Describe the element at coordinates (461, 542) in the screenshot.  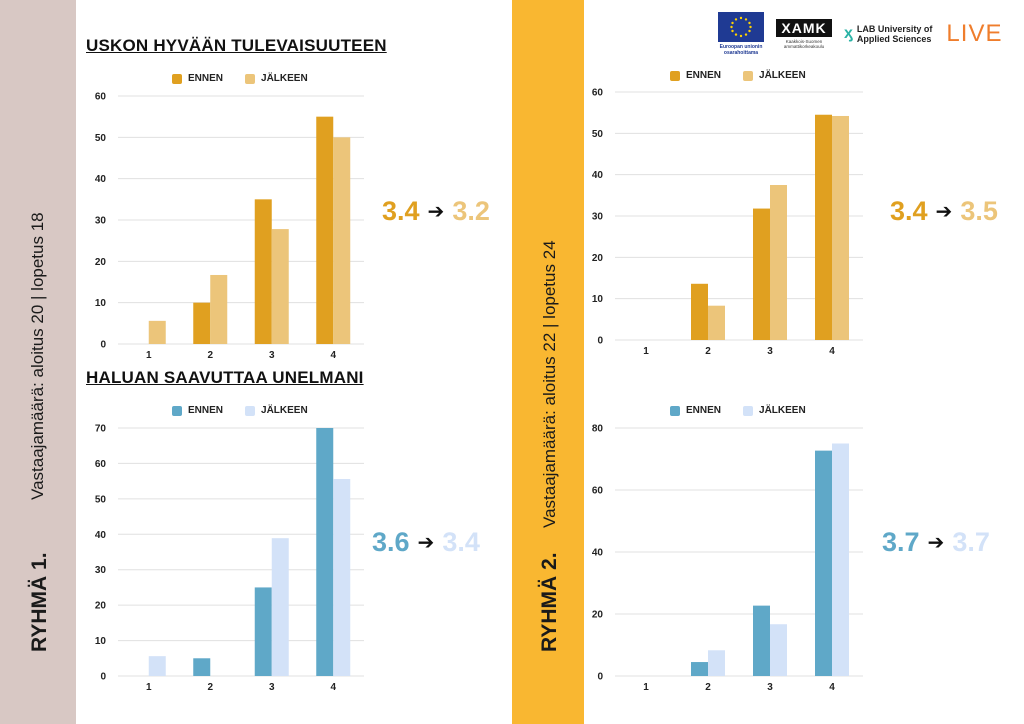
I see `avg-after: 3.4` at that location.